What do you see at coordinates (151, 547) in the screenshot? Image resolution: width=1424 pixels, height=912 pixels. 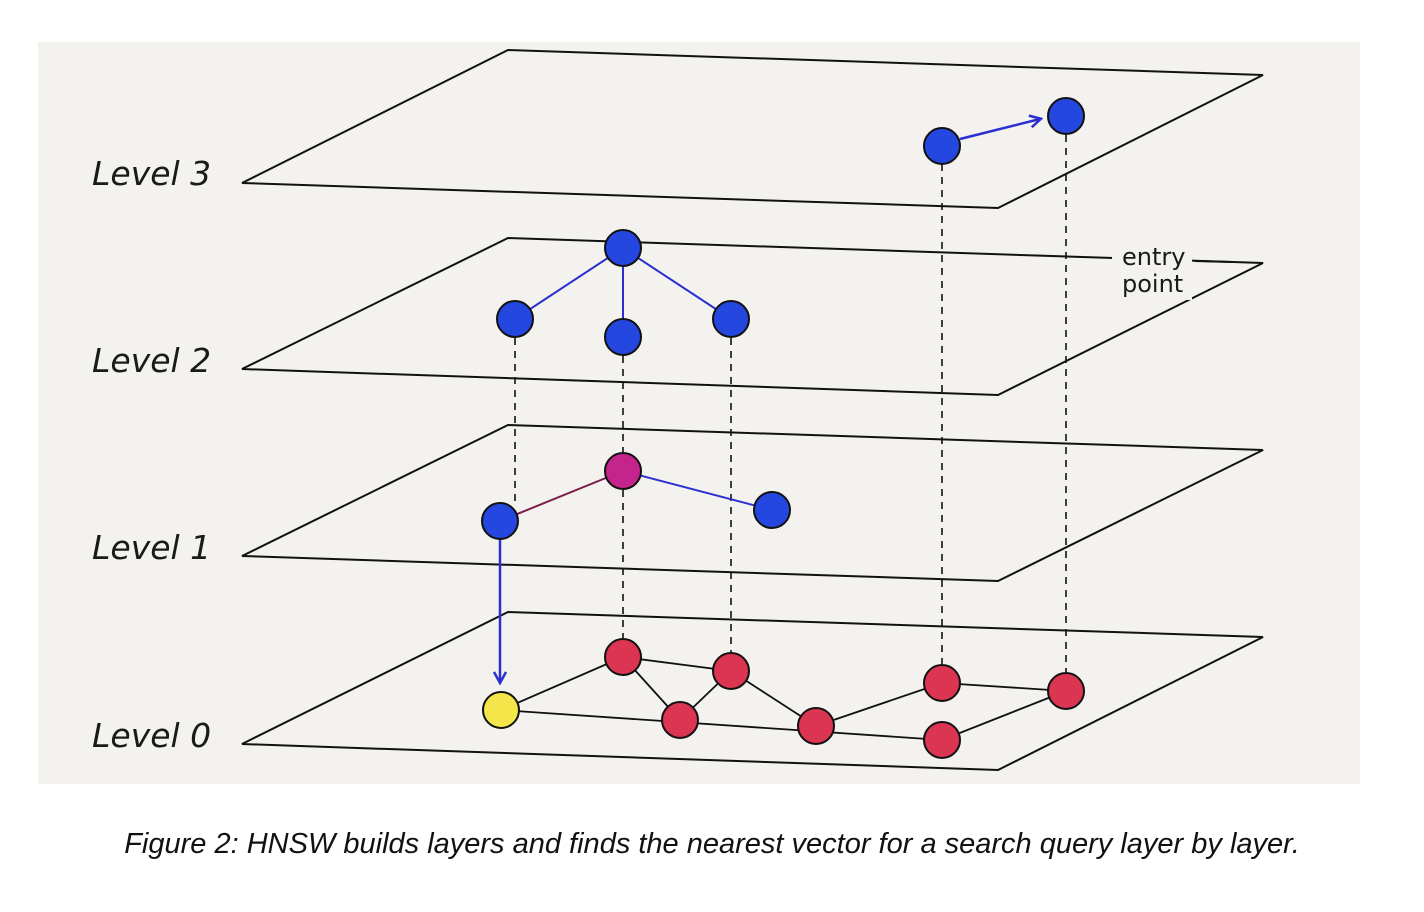 I see `level-1-label: Level 1` at bounding box center [151, 547].